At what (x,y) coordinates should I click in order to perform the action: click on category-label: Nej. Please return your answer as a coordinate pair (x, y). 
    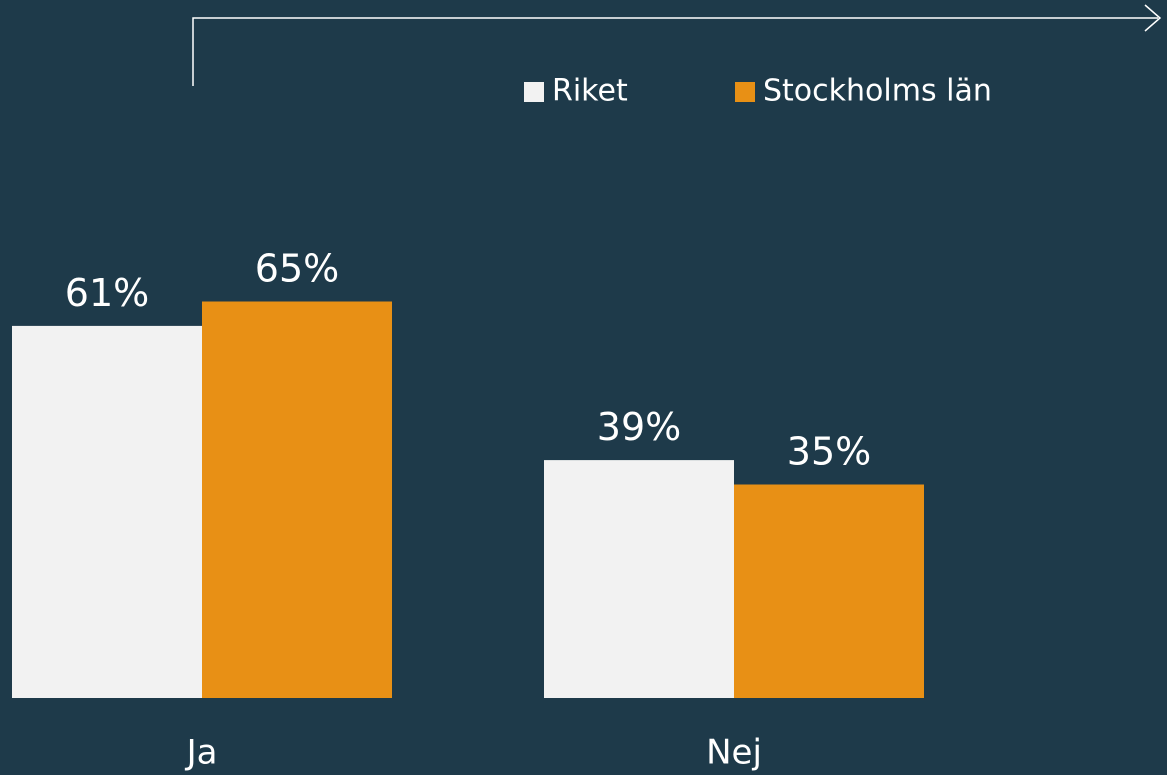
    Looking at the image, I should click on (734, 753).